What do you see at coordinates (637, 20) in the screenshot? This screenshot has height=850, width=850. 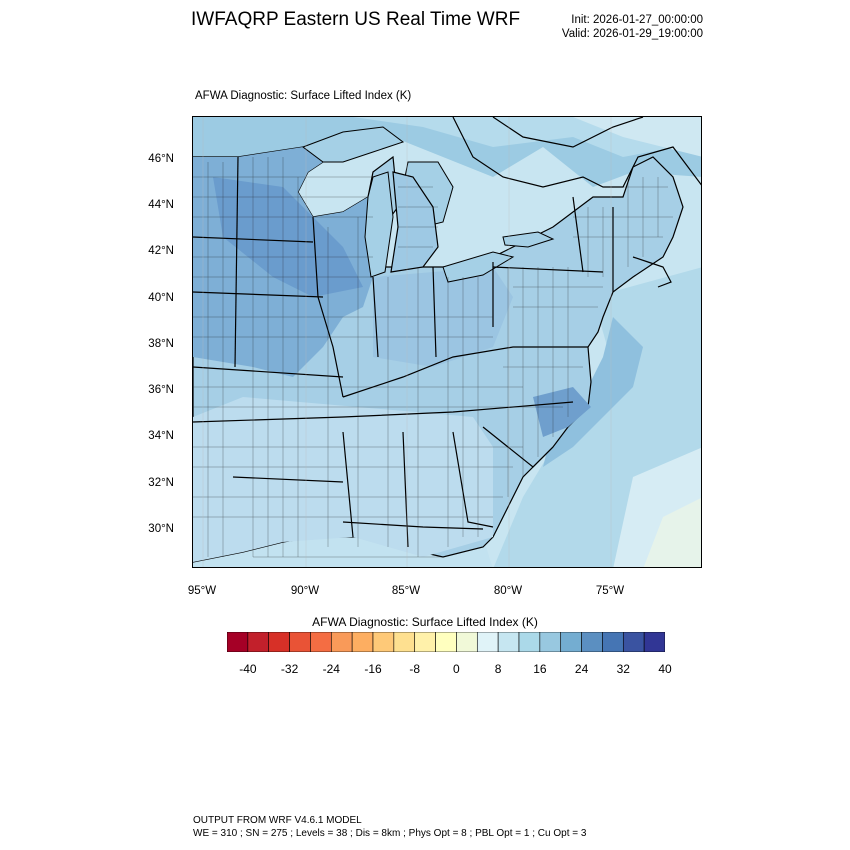 I see `init-time: Init: 2026-01-27_00:00:00` at bounding box center [637, 20].